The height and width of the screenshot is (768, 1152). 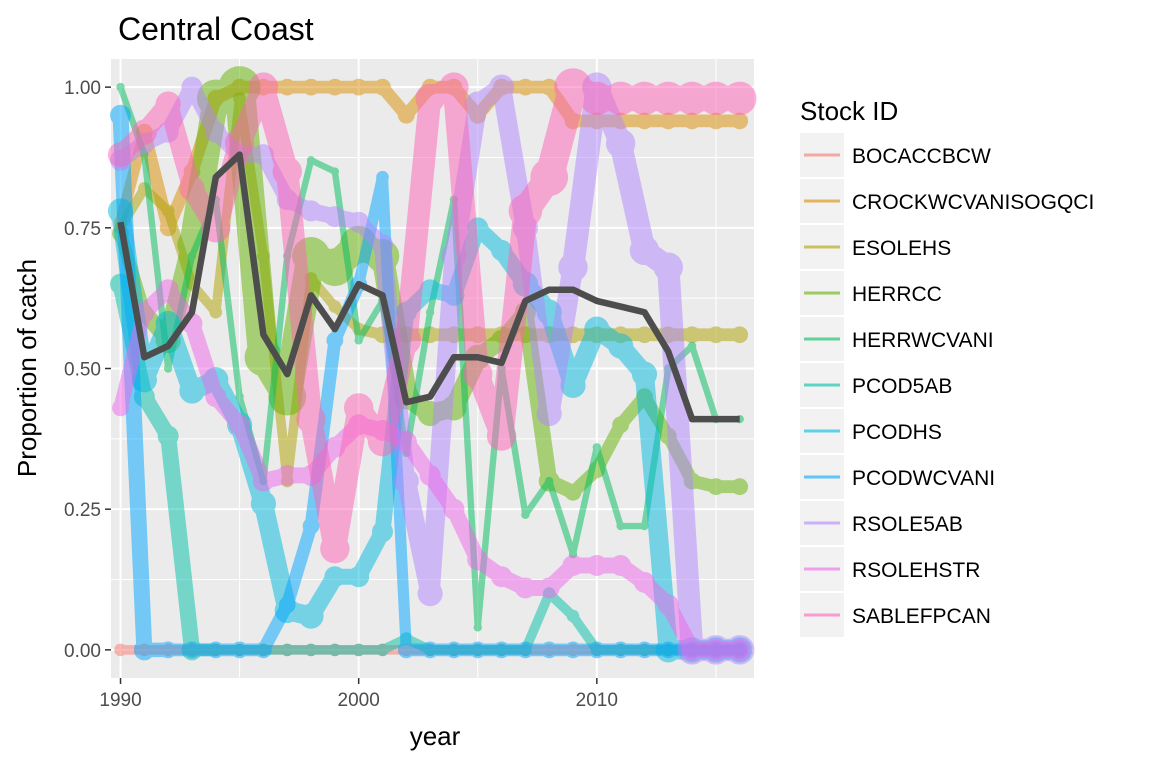 What do you see at coordinates (358, 694) in the screenshot?
I see `x-axis: 1990 2000 2010` at bounding box center [358, 694].